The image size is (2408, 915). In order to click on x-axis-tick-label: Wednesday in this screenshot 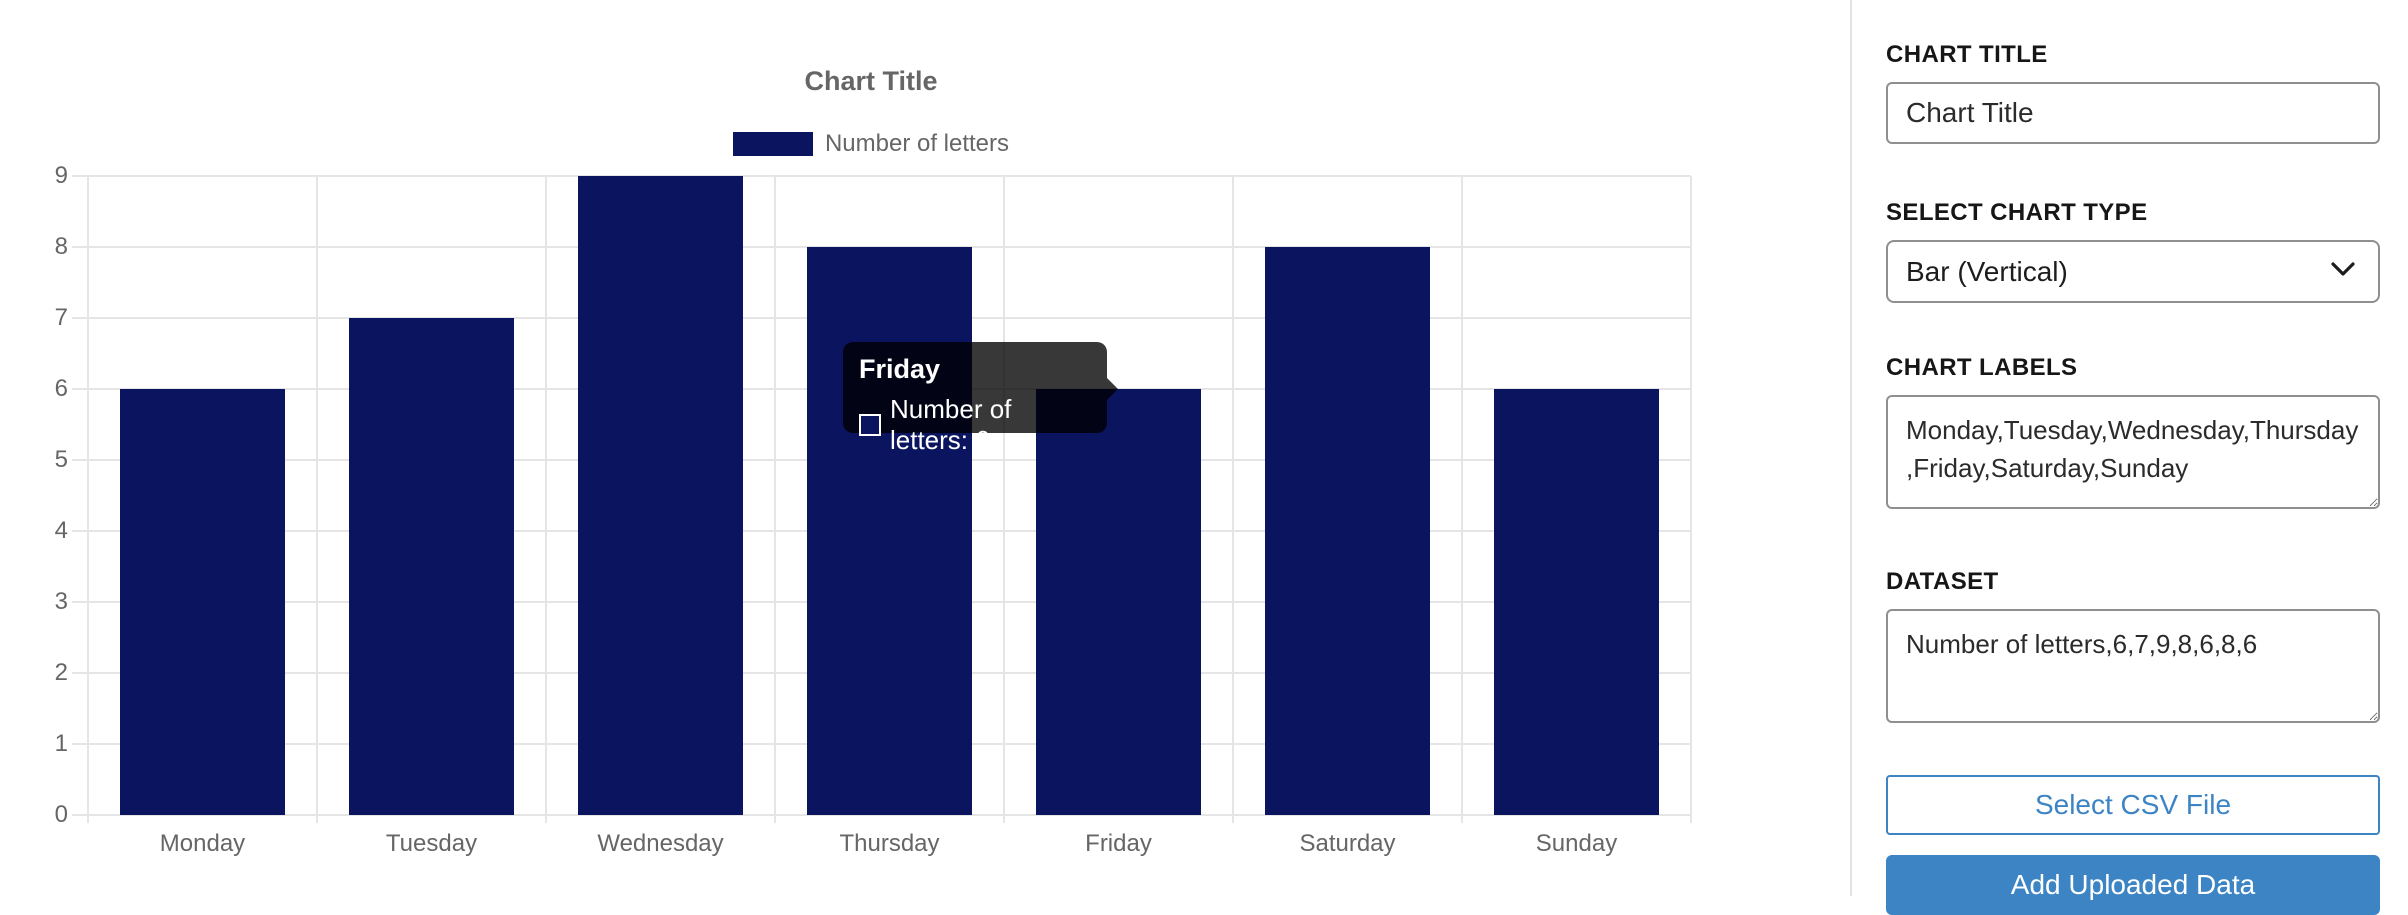, I will do `click(660, 843)`.